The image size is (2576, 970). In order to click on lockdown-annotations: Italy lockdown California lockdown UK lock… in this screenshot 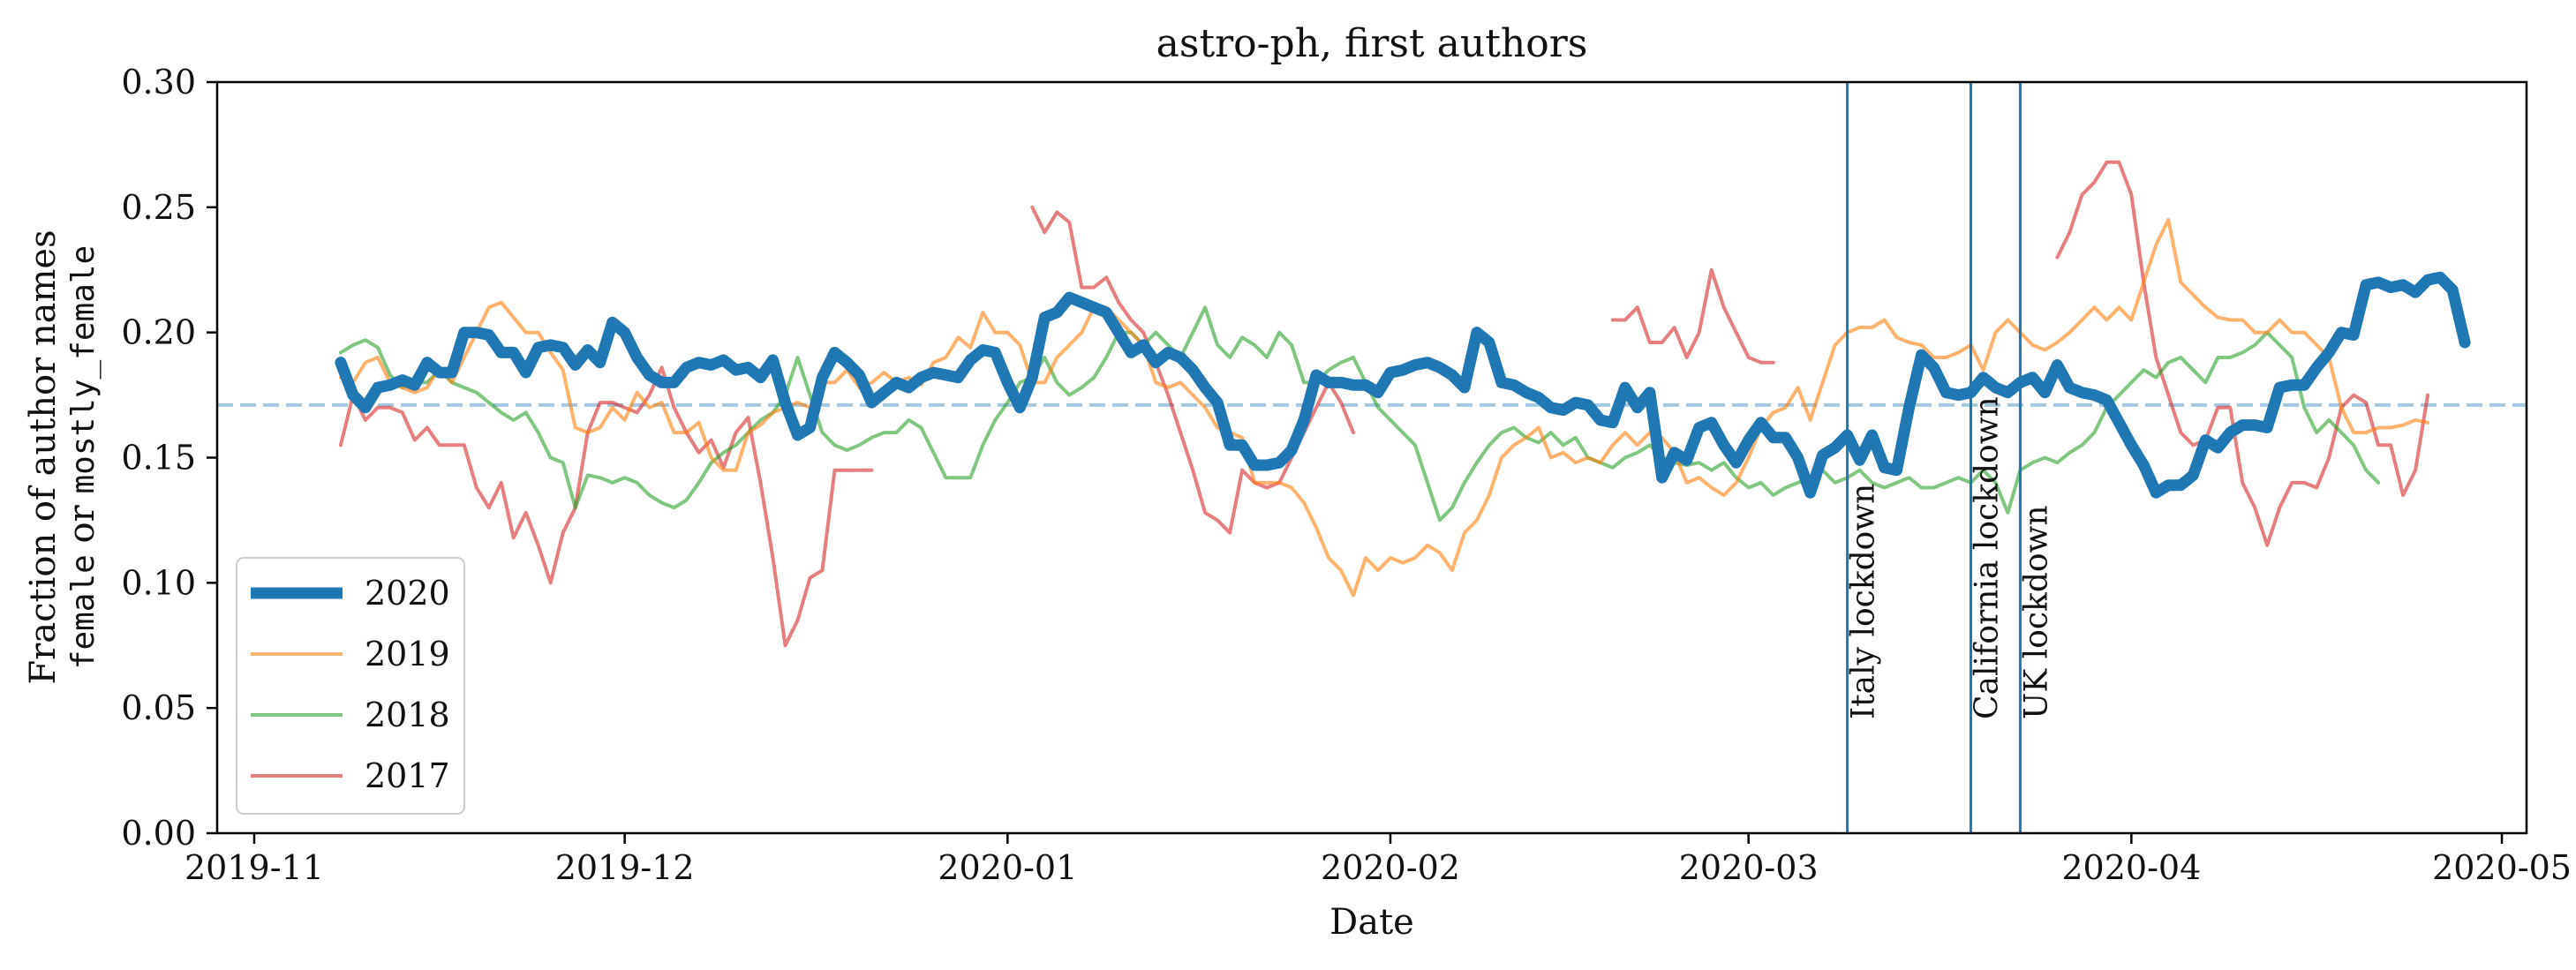, I will do `click(1950, 457)`.